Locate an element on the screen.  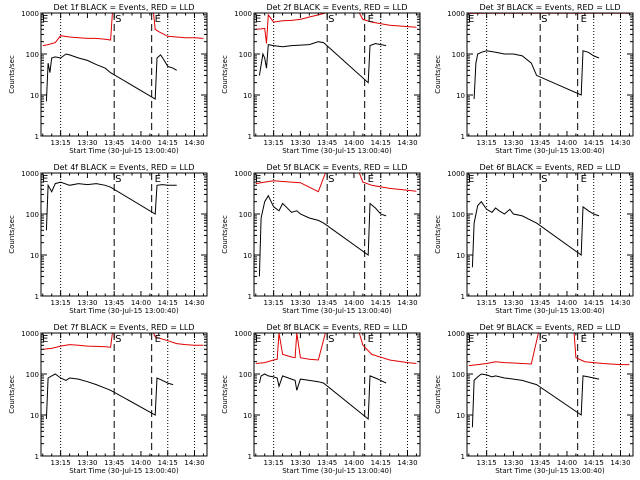
panel-title: Det 3f BLACK = Events, RED = LLD is located at coordinates (549, 7).